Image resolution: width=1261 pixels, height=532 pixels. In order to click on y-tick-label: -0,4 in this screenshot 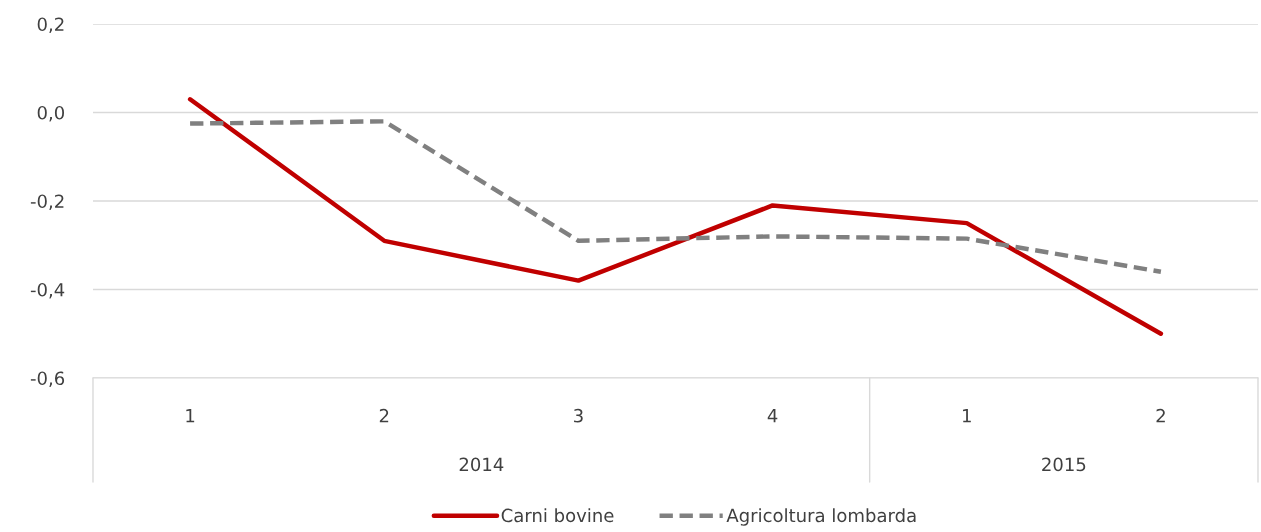, I will do `click(47, 290)`.